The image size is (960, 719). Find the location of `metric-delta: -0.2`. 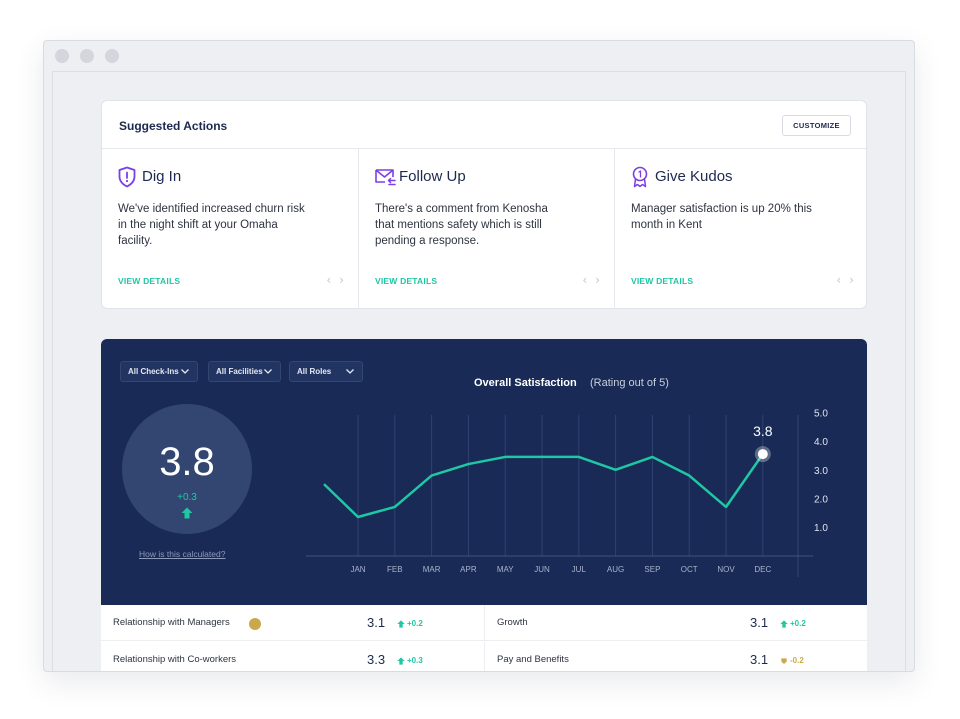

metric-delta: -0.2 is located at coordinates (792, 660).